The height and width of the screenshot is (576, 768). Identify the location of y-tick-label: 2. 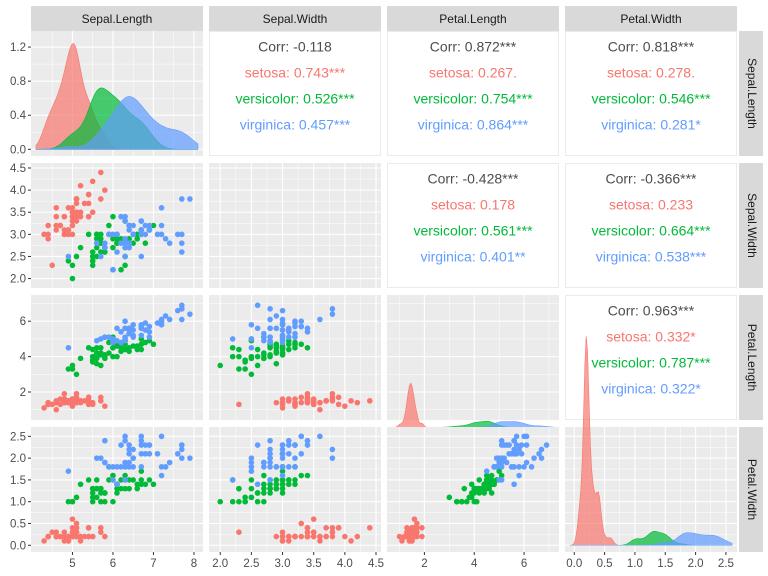
(23, 393).